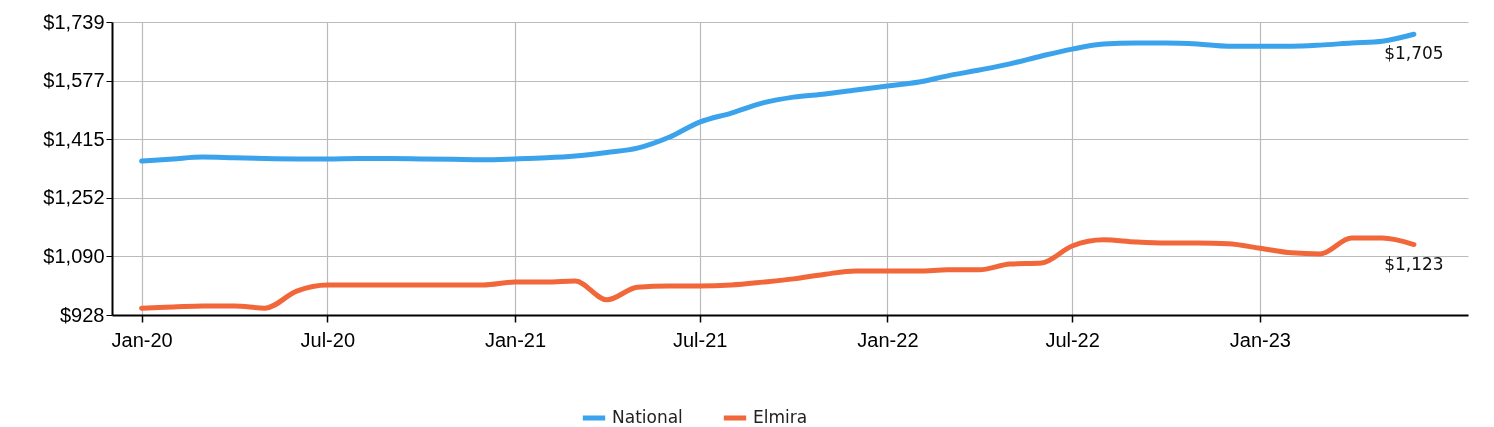 The height and width of the screenshot is (427, 1494). I want to click on y-tick-label: $1,739, so click(74, 21).